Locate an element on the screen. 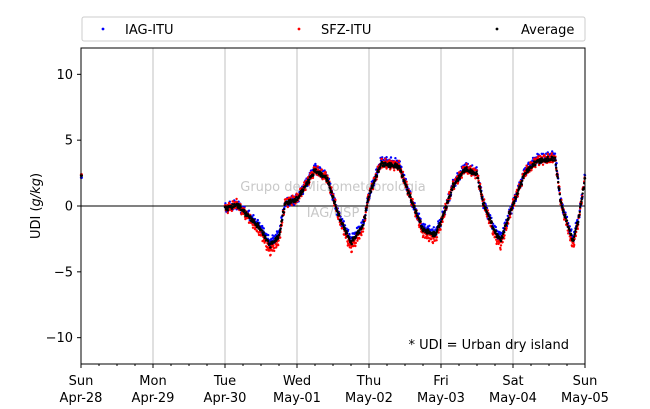 This screenshot has height=409, width=650. y-tick-label: 5 is located at coordinates (69, 141).